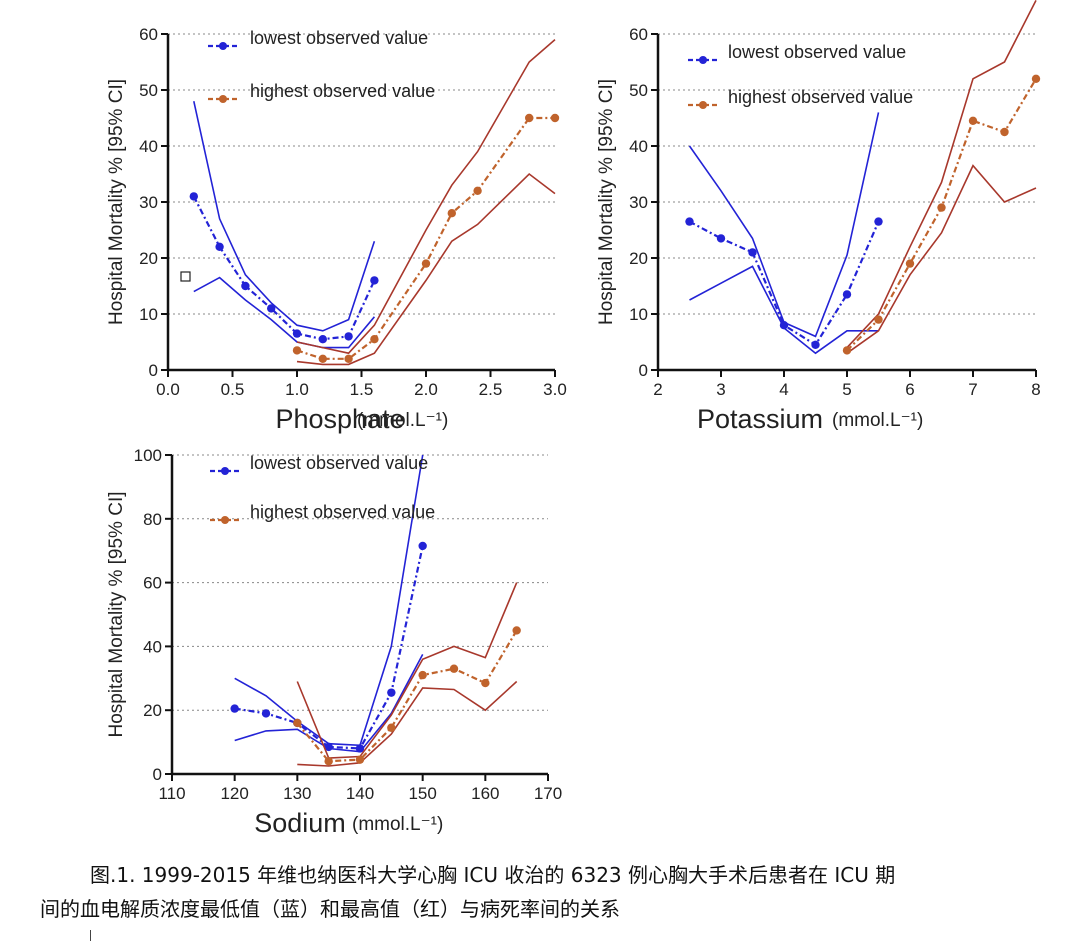 The height and width of the screenshot is (941, 1080). I want to click on x-tick-label: 2.5, so click(491, 389).